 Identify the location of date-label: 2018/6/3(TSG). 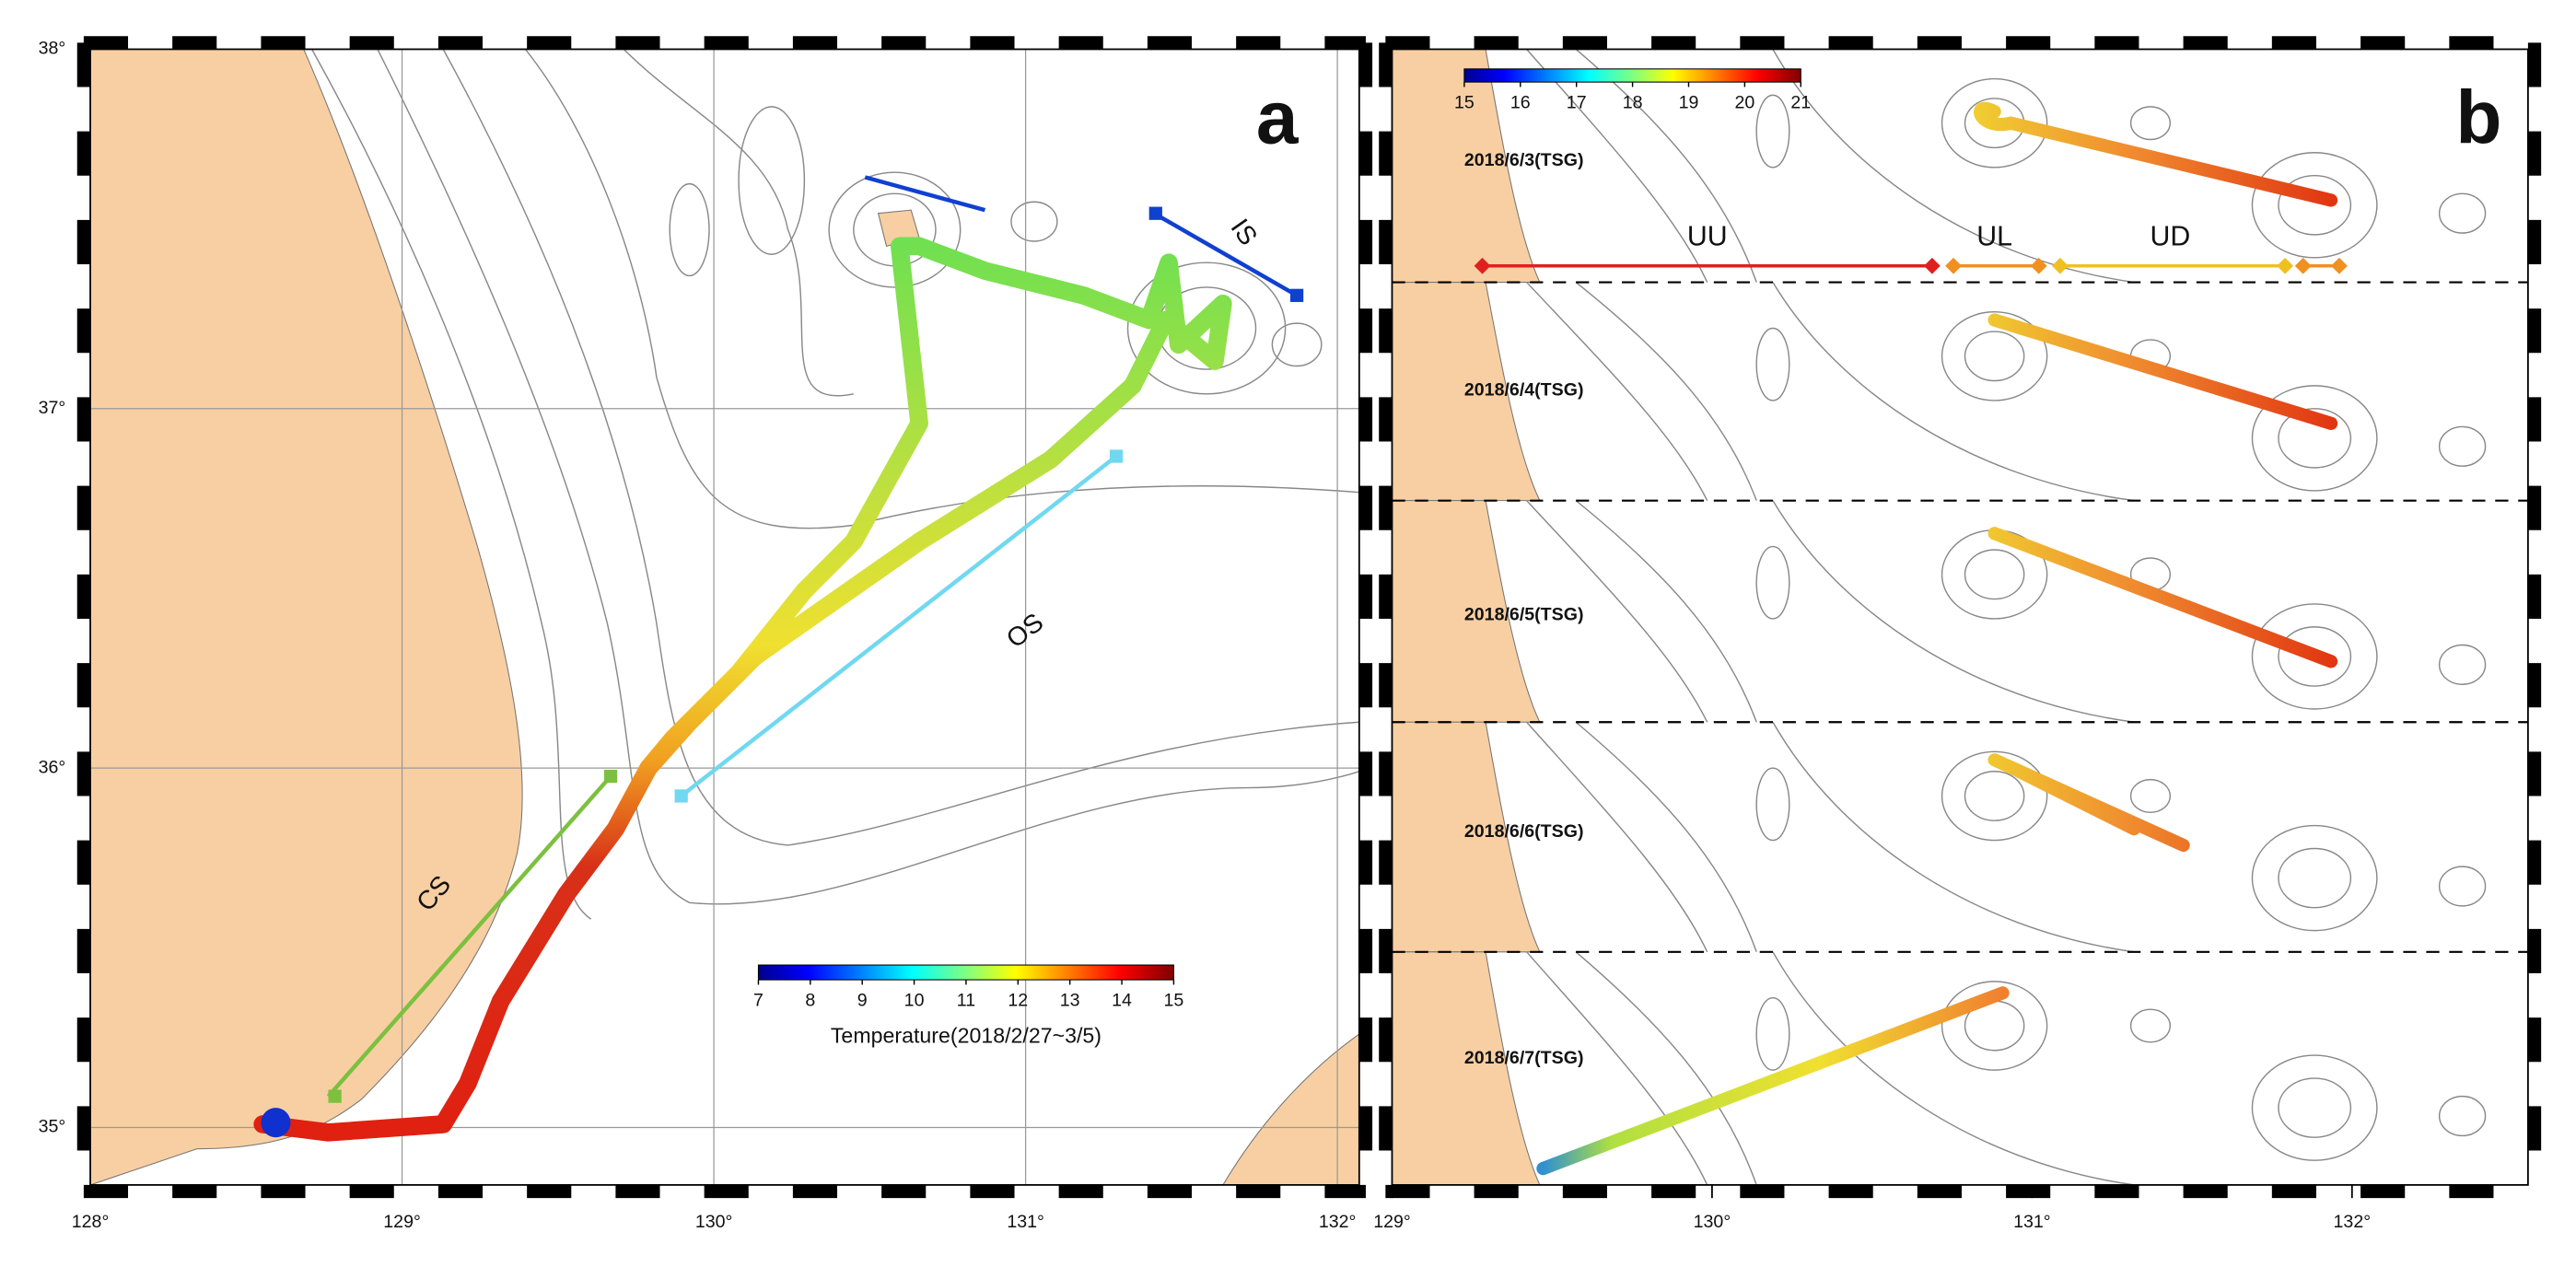
(1524, 160).